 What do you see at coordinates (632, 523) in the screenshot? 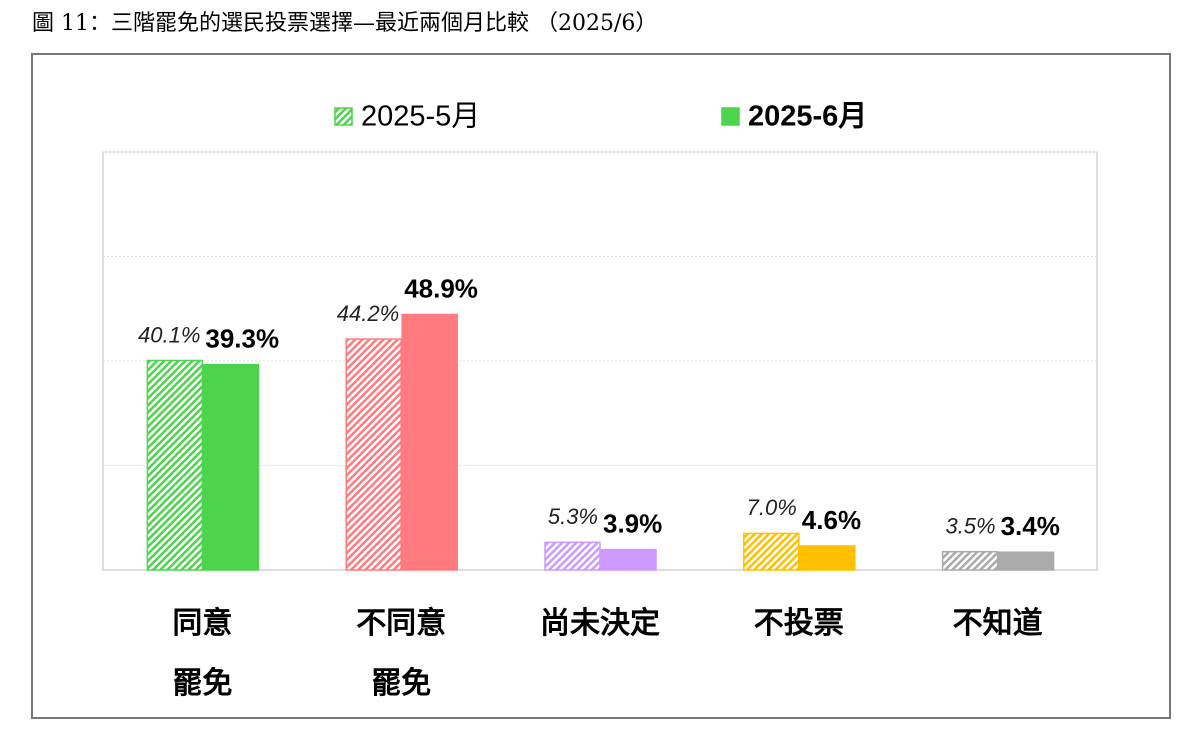
I see `value-label: 3.9%` at bounding box center [632, 523].